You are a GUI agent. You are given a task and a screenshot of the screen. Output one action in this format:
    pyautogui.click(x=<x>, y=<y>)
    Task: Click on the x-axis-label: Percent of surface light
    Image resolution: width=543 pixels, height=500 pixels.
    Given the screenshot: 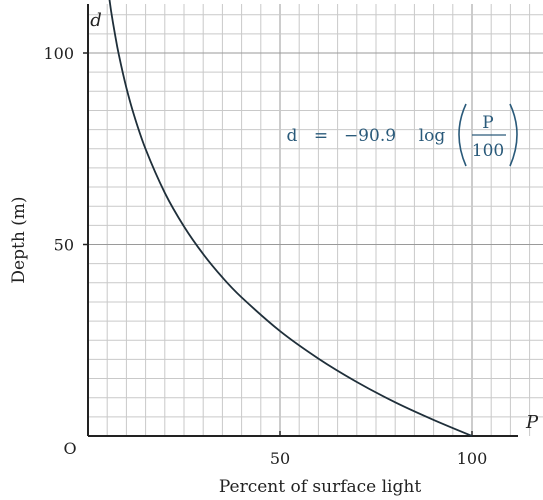 What is the action you would take?
    pyautogui.click(x=320, y=487)
    